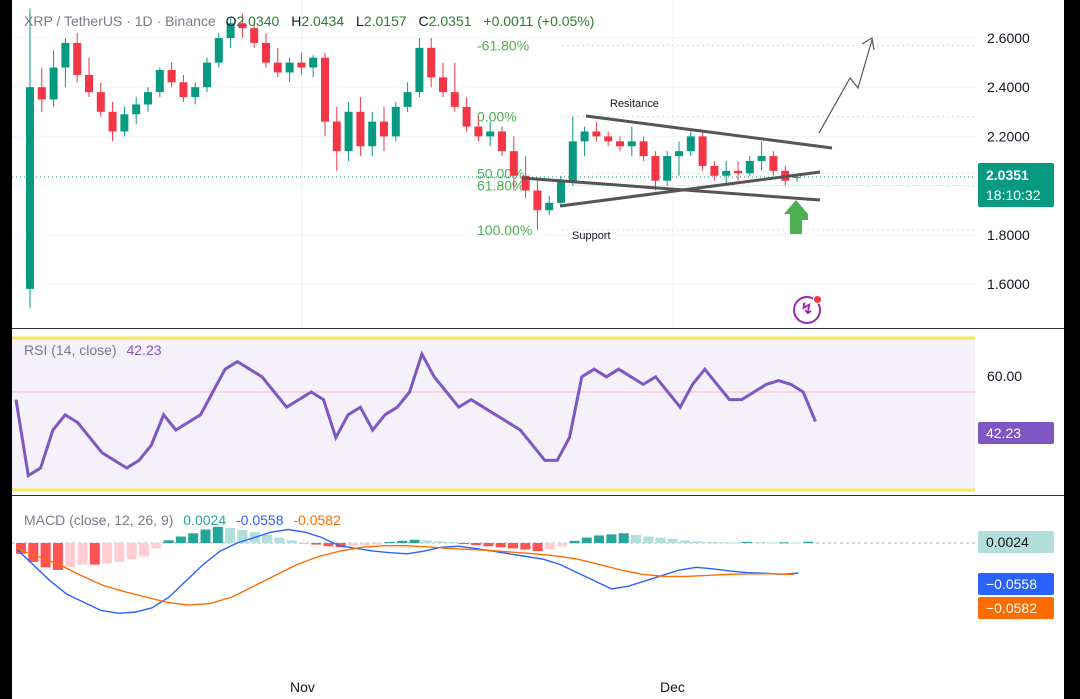  Describe the element at coordinates (845, 86) in the screenshot. I see `projection-path` at that location.